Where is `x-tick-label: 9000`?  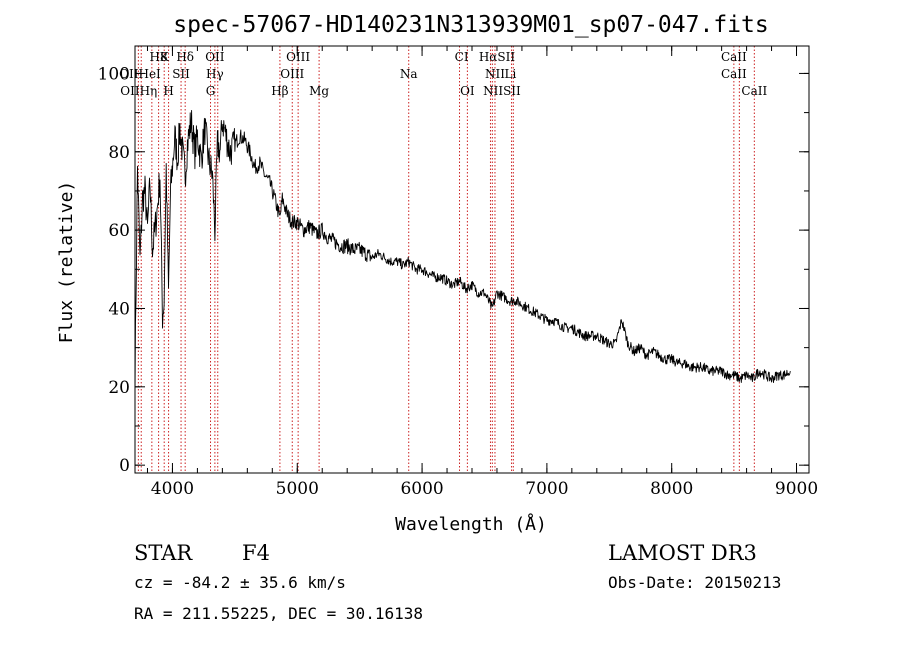 x-tick-label: 9000 is located at coordinates (796, 489).